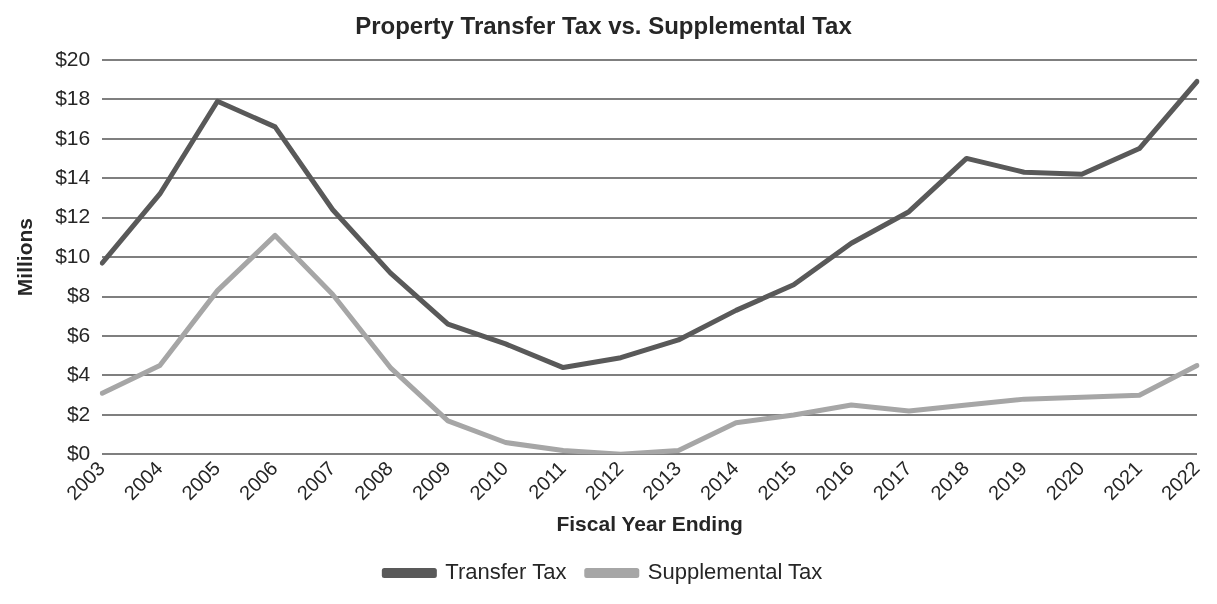 The height and width of the screenshot is (604, 1217). Describe the element at coordinates (73, 98) in the screenshot. I see `y-tick-label: $18` at that location.